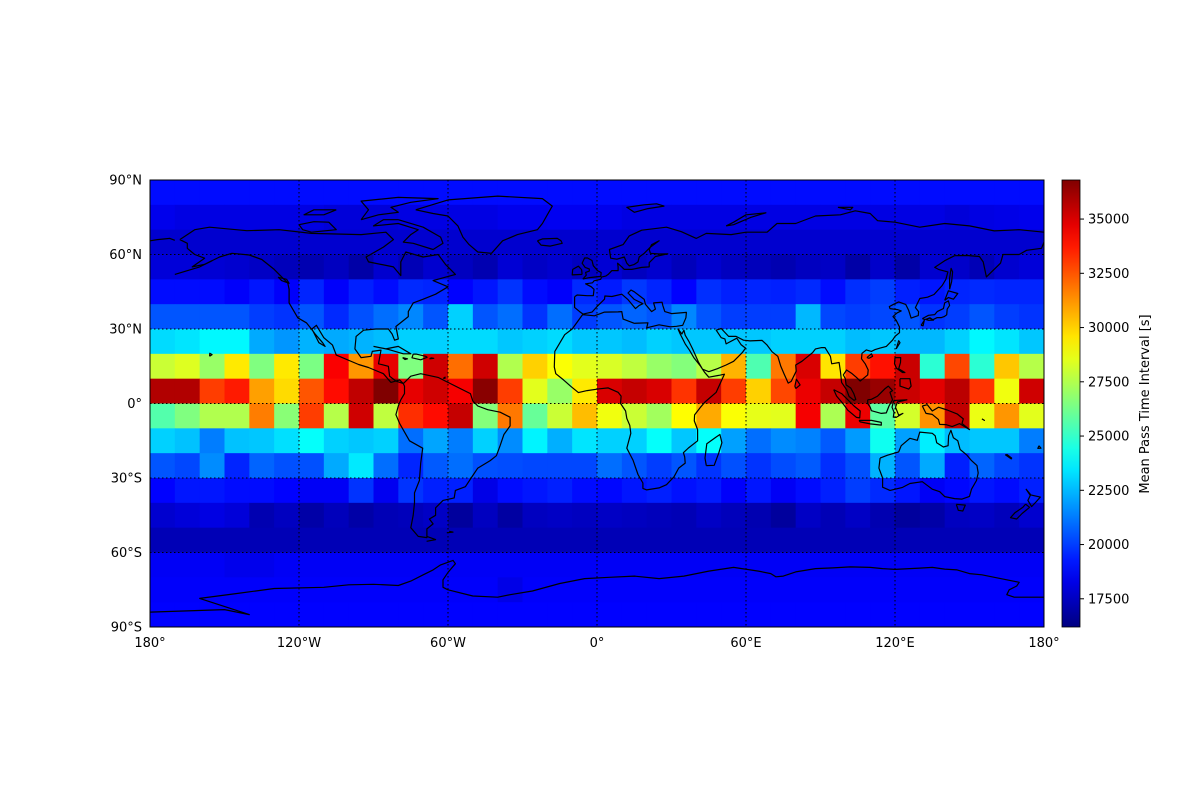  I want to click on longitude-tick-label: 0°, so click(597, 643).